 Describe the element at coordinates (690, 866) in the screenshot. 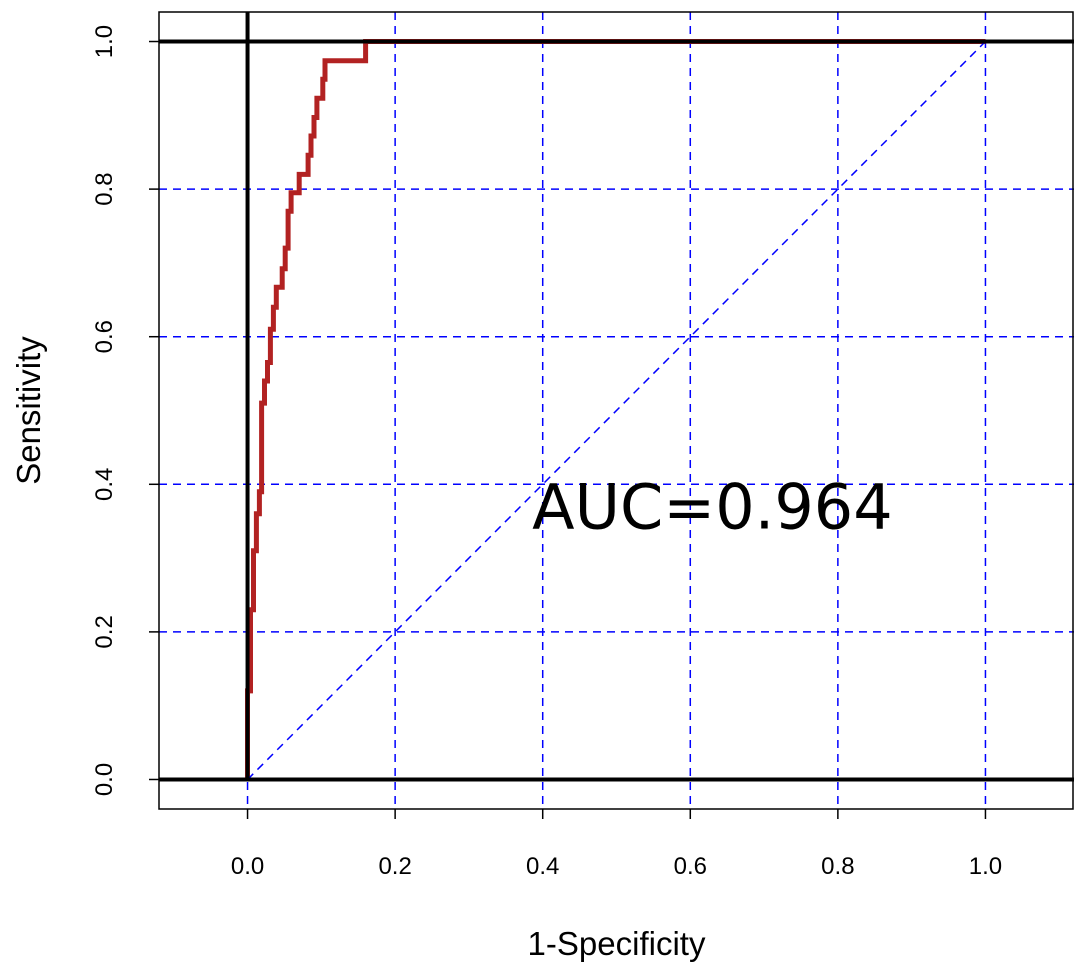

I see `x-tick-label-3: 0.6` at that location.